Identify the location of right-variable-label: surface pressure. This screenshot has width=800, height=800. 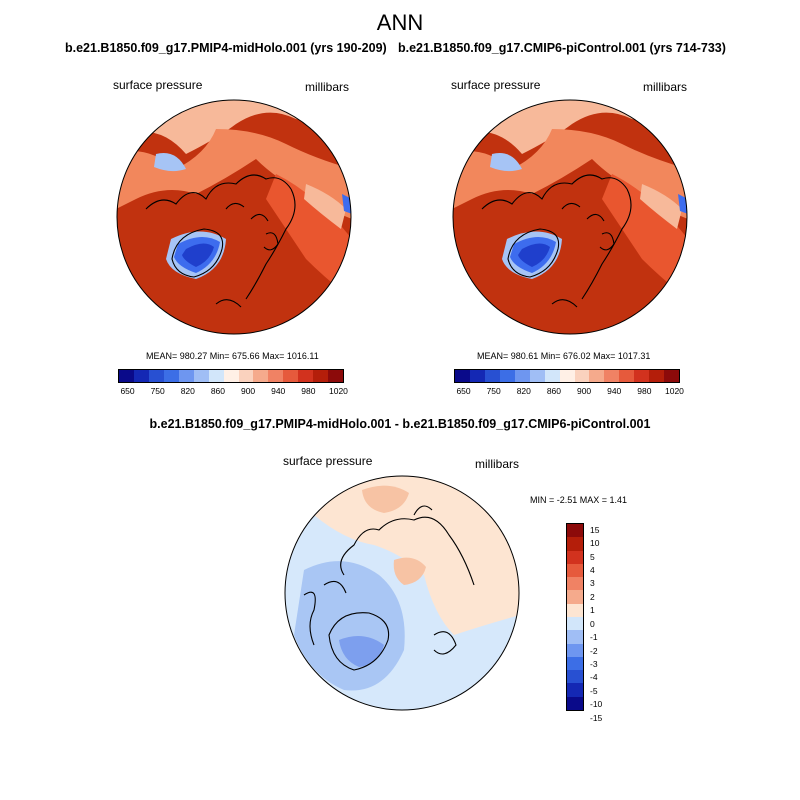
(496, 85).